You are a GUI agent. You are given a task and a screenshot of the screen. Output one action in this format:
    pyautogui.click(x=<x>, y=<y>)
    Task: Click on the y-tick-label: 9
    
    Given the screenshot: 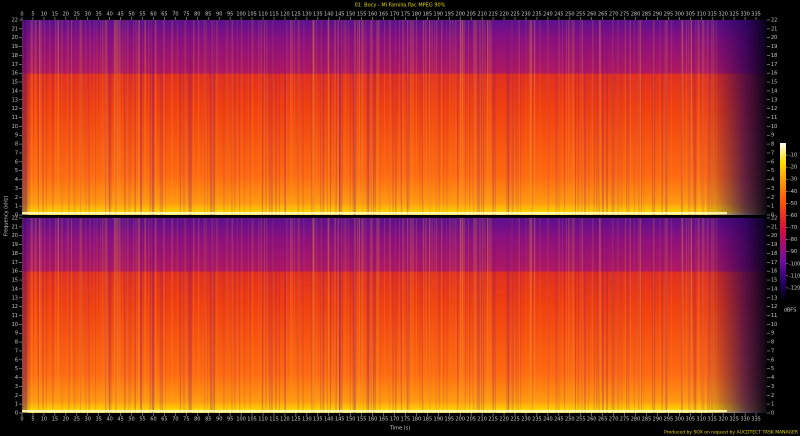 What is the action you would take?
    pyautogui.click(x=772, y=136)
    